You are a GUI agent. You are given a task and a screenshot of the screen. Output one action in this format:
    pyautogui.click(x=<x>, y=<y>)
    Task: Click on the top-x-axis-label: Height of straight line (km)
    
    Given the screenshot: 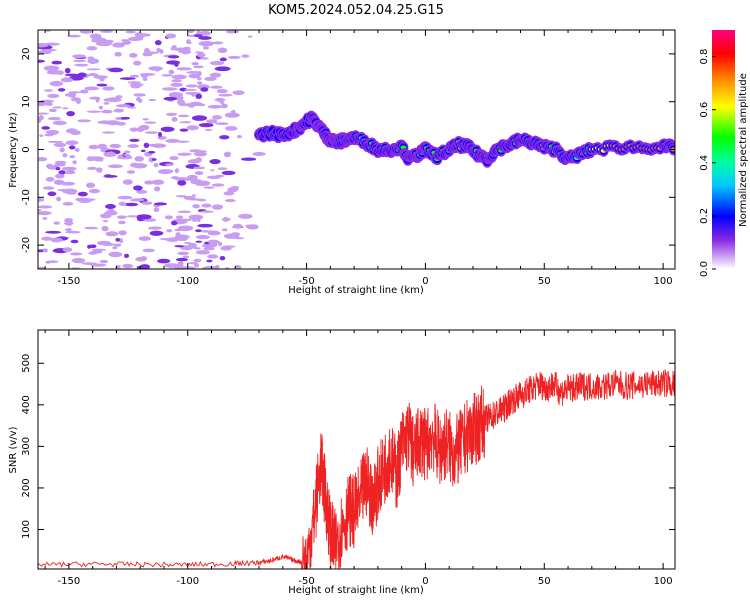 What is the action you would take?
    pyautogui.click(x=356, y=290)
    